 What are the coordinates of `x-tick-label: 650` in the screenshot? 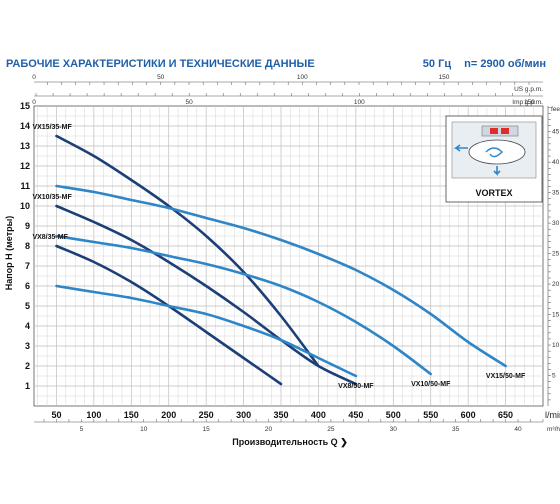 It's located at (505, 415).